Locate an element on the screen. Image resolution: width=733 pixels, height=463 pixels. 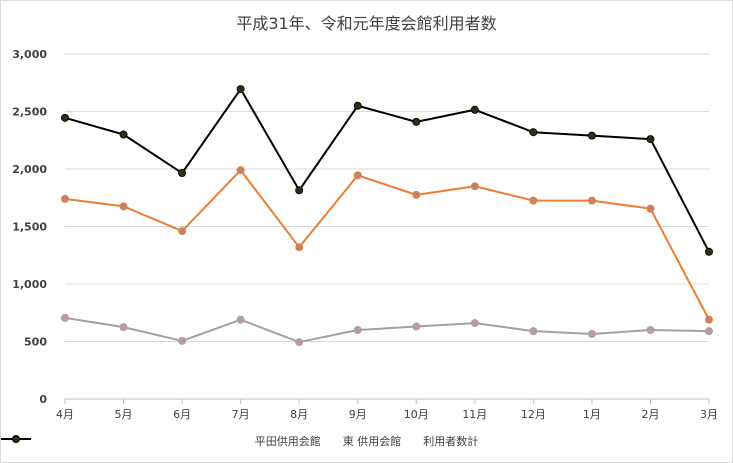
y-tick-label: 1,500 is located at coordinates (29, 227).